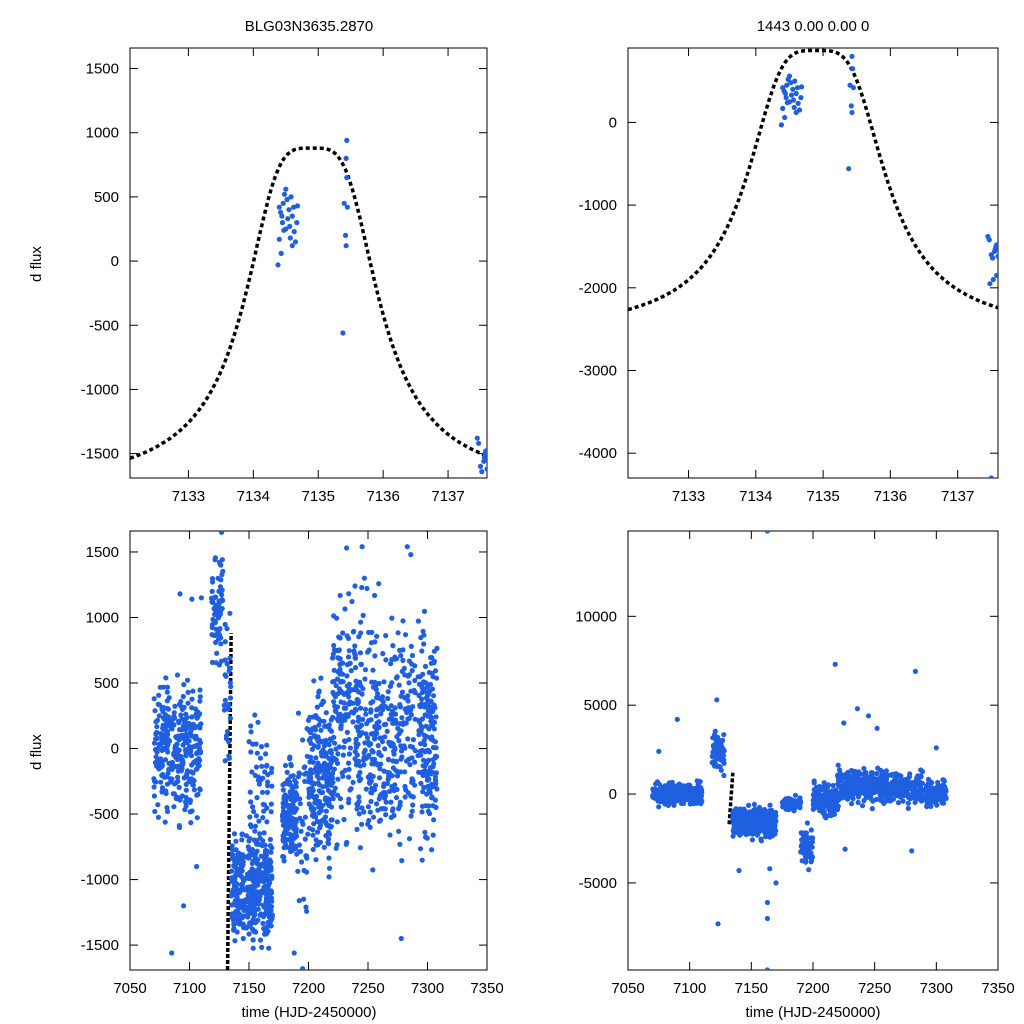  I want to click on y-tick-label: 500, so click(106, 197).